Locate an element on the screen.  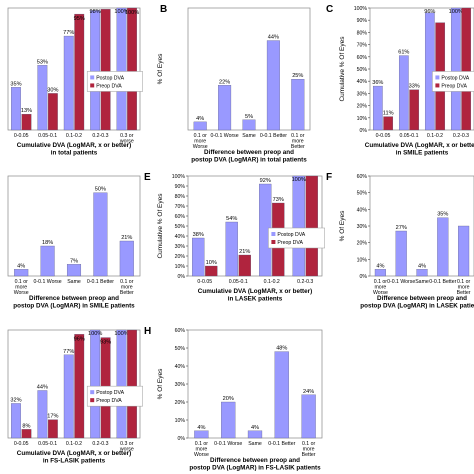
panel-letter: C is located at coordinates (329, 9).